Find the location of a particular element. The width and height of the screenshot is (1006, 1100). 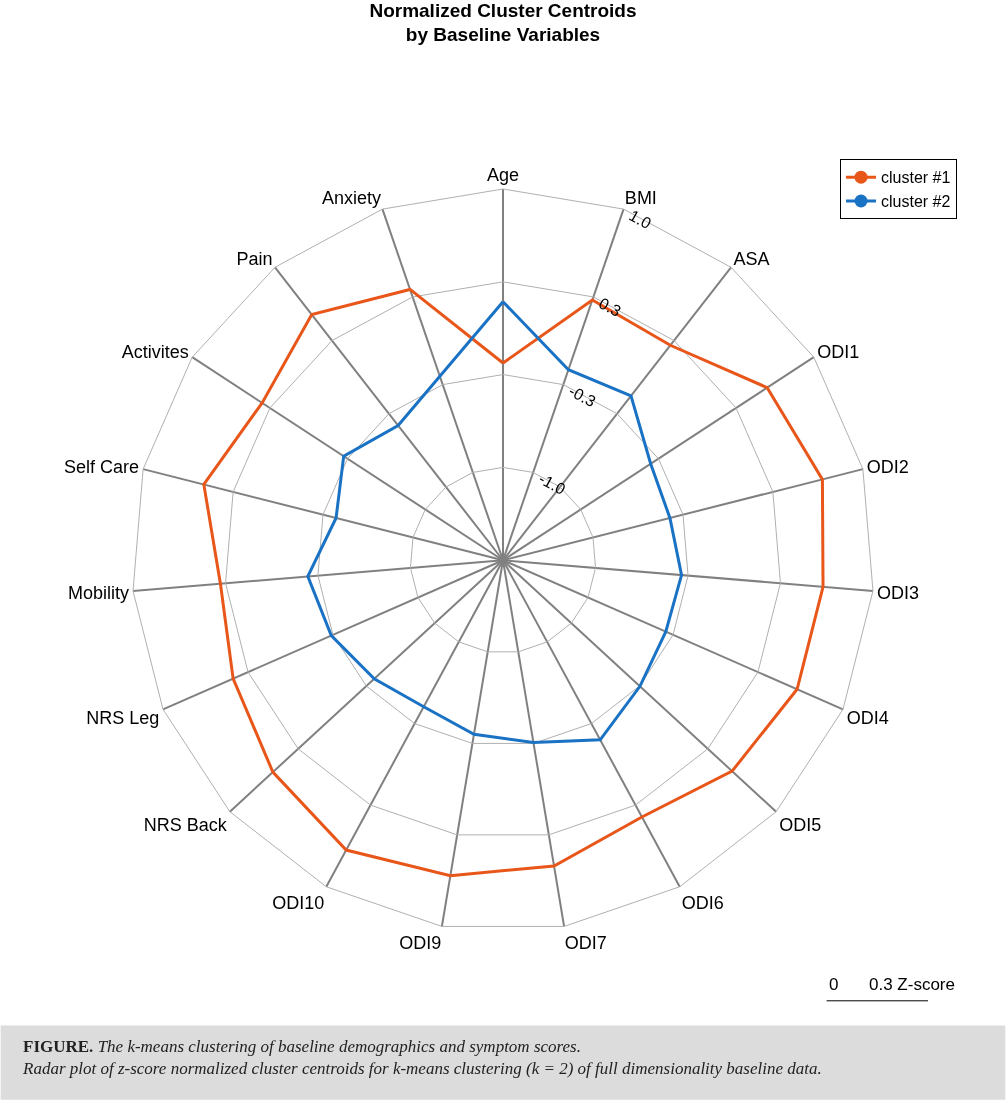

spoke-label: ODI6 is located at coordinates (702, 903).